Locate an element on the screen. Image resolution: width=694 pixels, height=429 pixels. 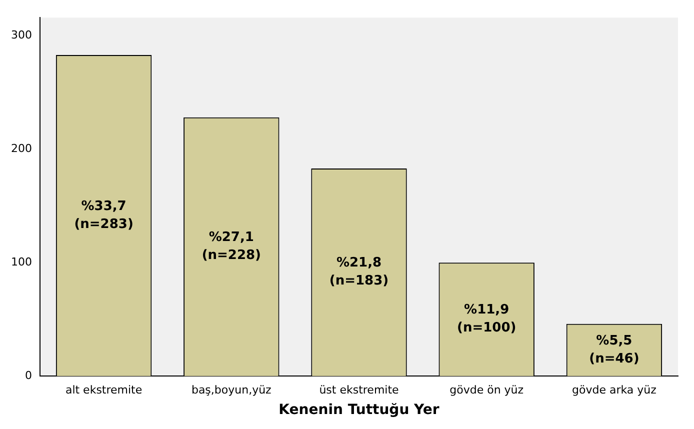
data-label: %21,8 (n=183) is located at coordinates (359, 272).